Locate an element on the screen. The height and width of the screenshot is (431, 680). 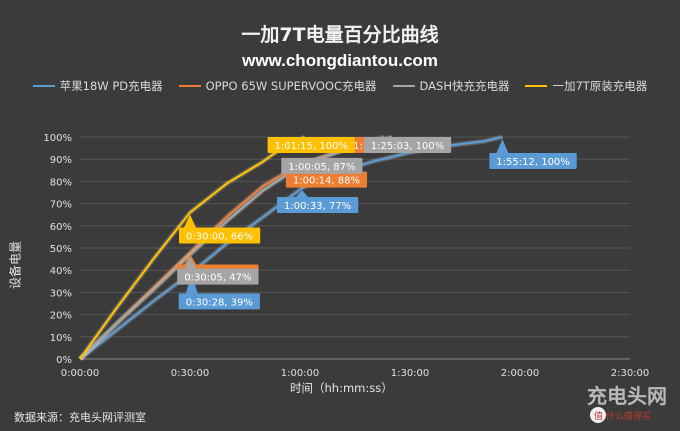
x-tick-label: 1:00:00 is located at coordinates (300, 373).